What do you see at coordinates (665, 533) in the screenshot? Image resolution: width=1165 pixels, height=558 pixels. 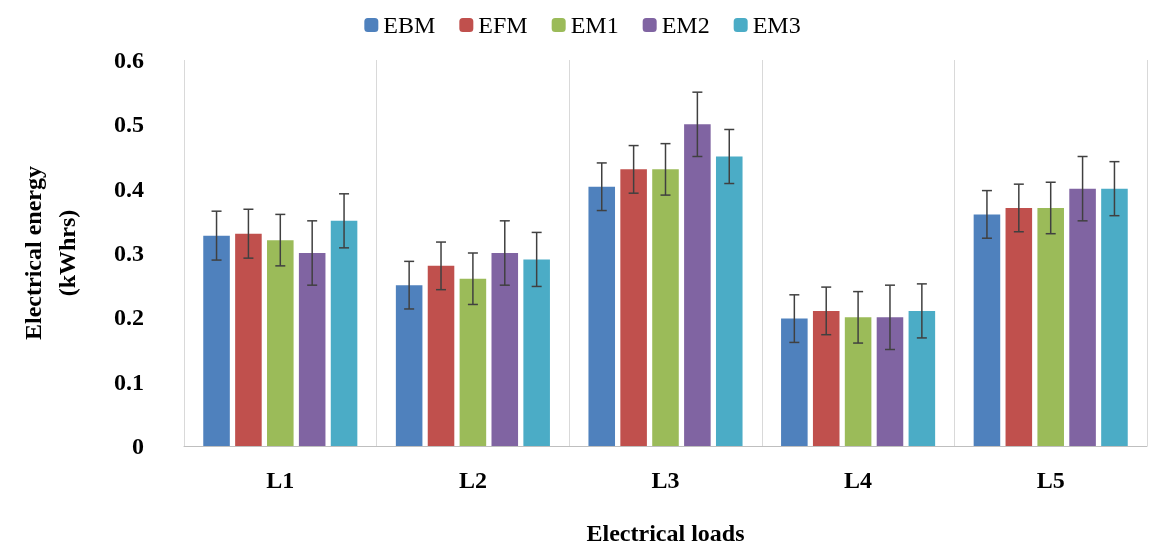 I see `x-axis-title: Electrical loads` at bounding box center [665, 533].